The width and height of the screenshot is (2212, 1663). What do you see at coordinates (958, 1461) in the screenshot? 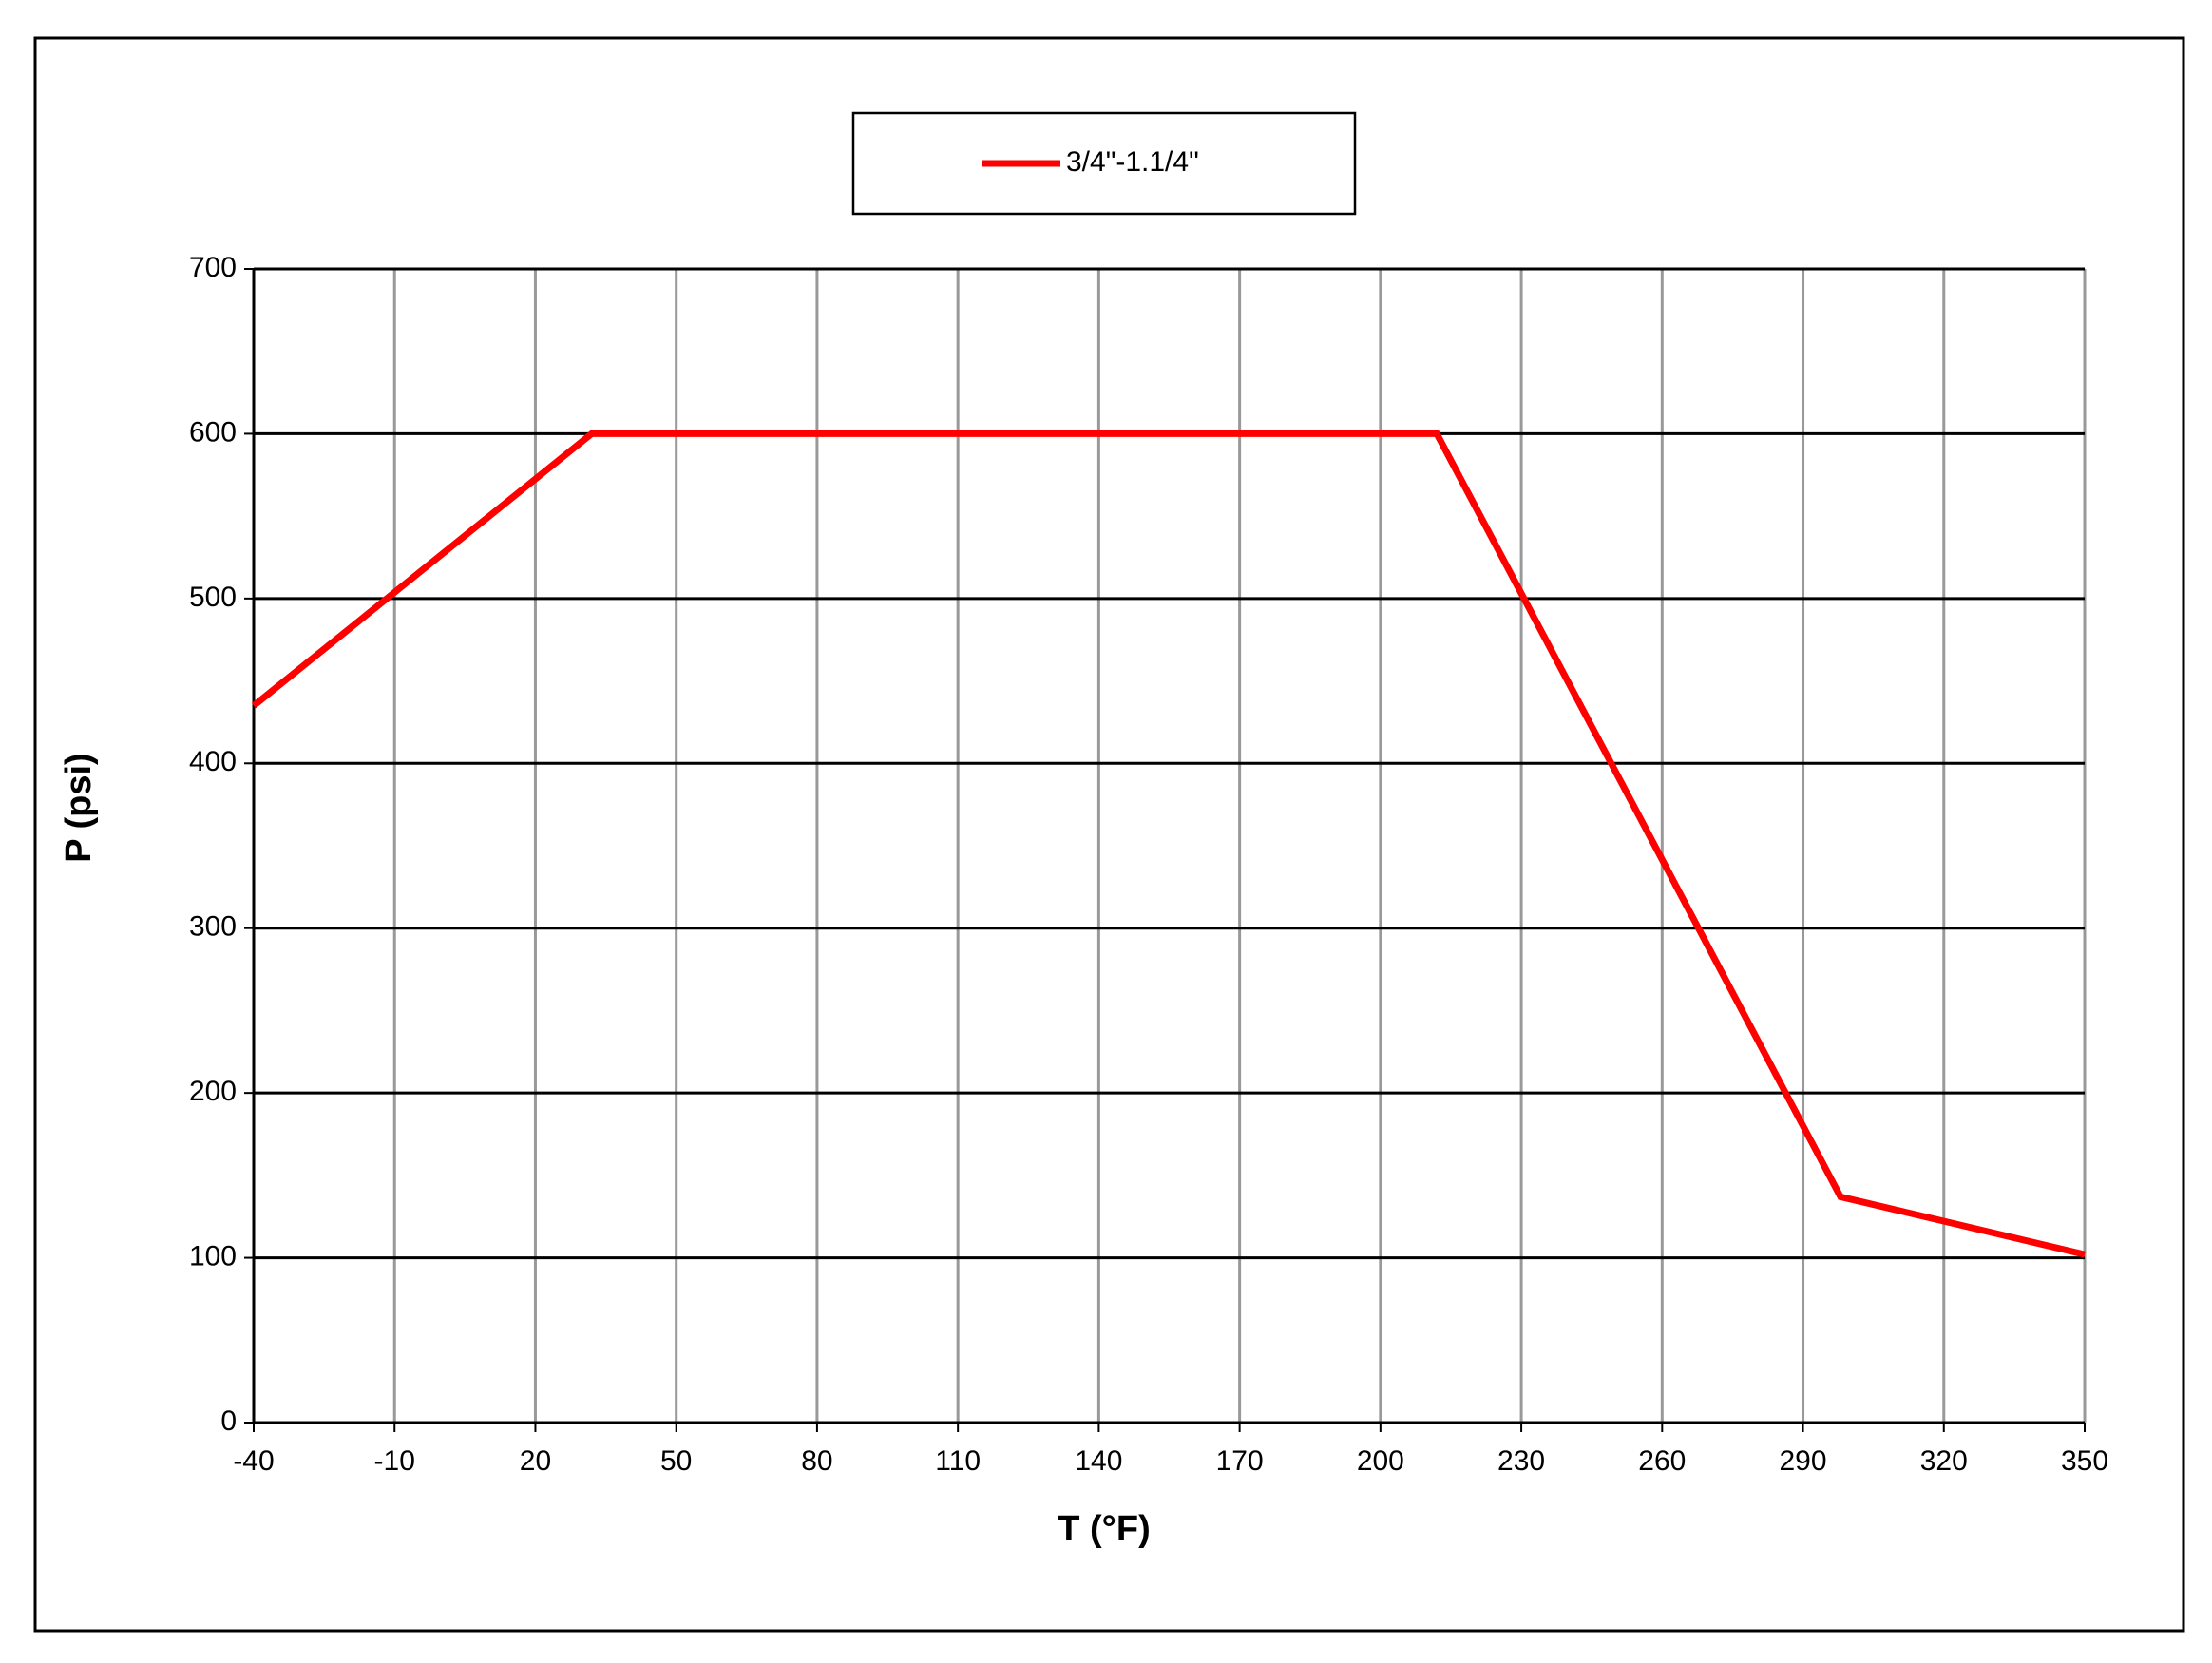
I see `x-tick-label: 110` at bounding box center [958, 1461].